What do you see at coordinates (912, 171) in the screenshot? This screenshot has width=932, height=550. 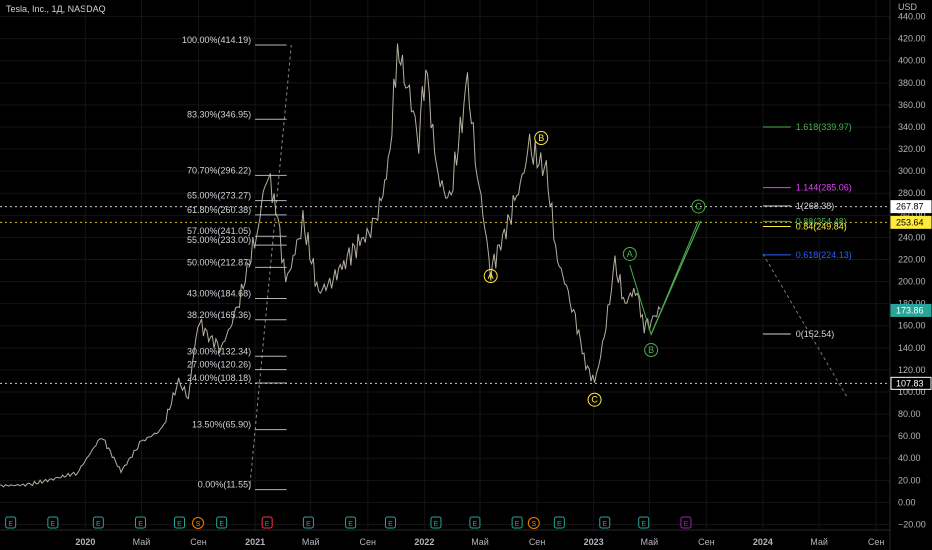 I see `y-tick-label: 300.00` at bounding box center [912, 171].